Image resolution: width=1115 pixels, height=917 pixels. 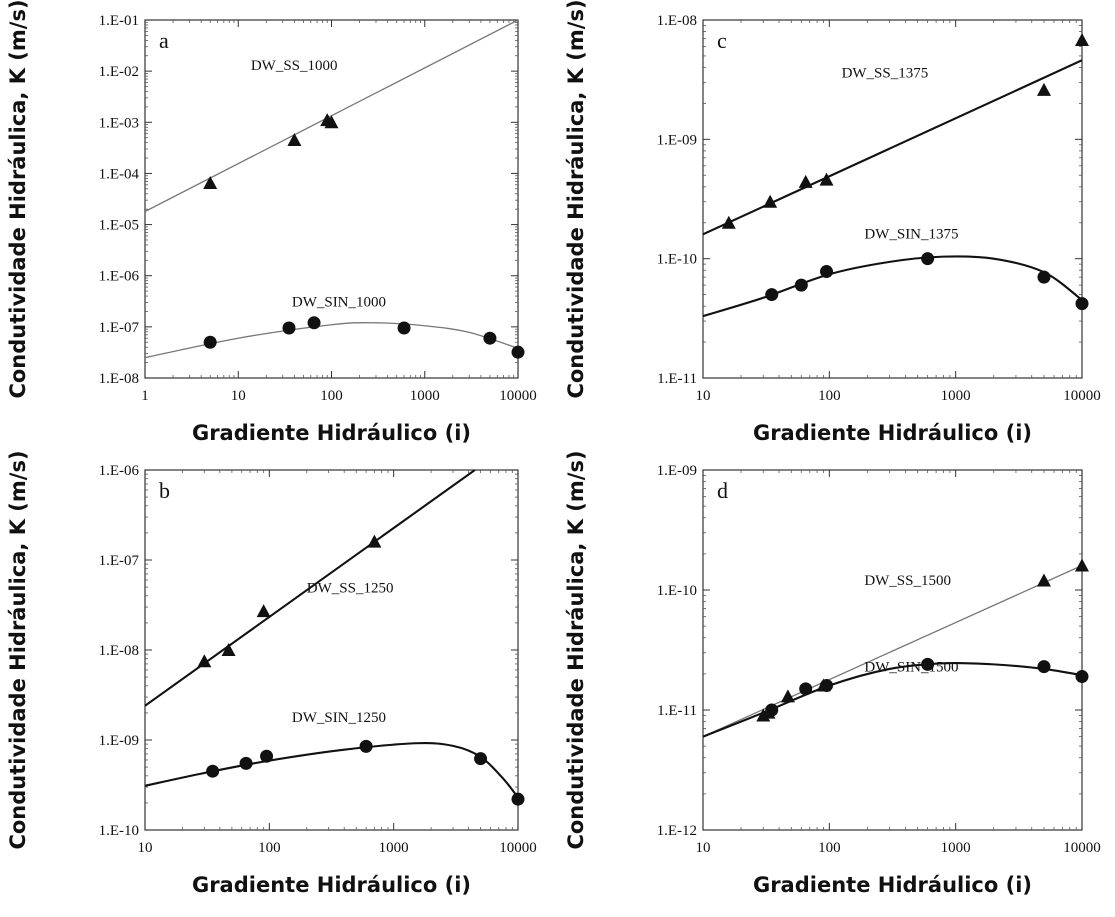 I want to click on y-tick-label: 1.E-06, so click(x=119, y=471).